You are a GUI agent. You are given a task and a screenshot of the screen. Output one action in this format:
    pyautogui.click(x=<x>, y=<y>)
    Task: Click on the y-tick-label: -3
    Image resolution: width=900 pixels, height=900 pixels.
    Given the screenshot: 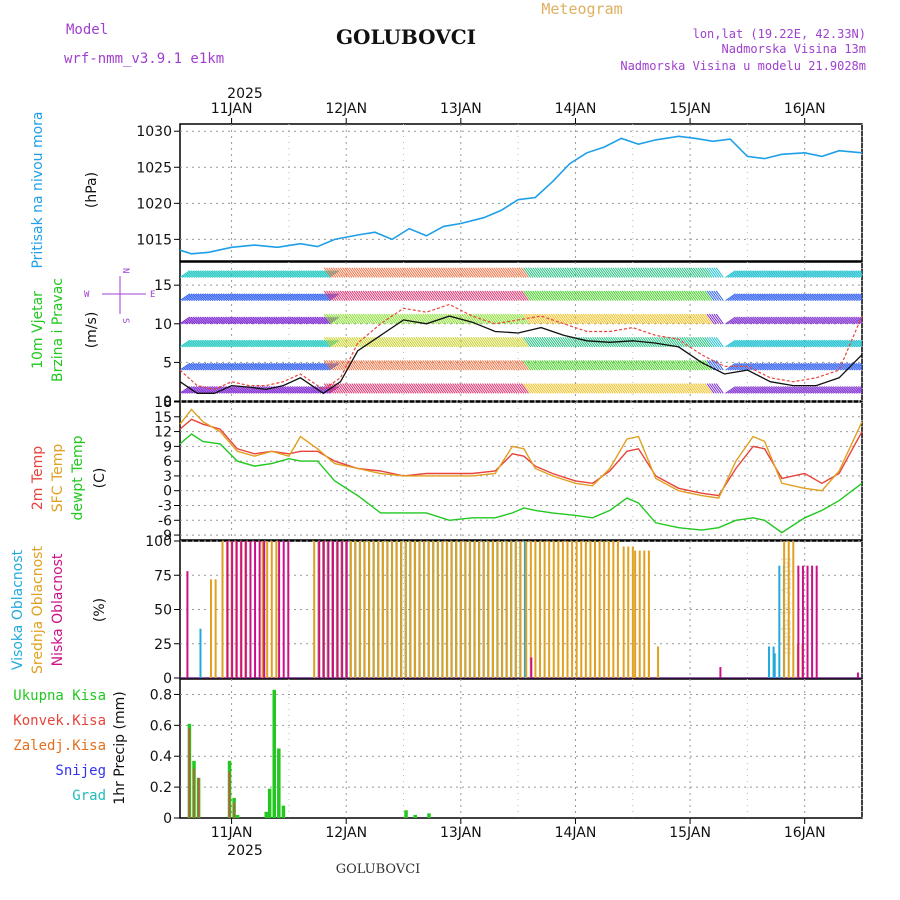 What is the action you would take?
    pyautogui.click(x=165, y=507)
    